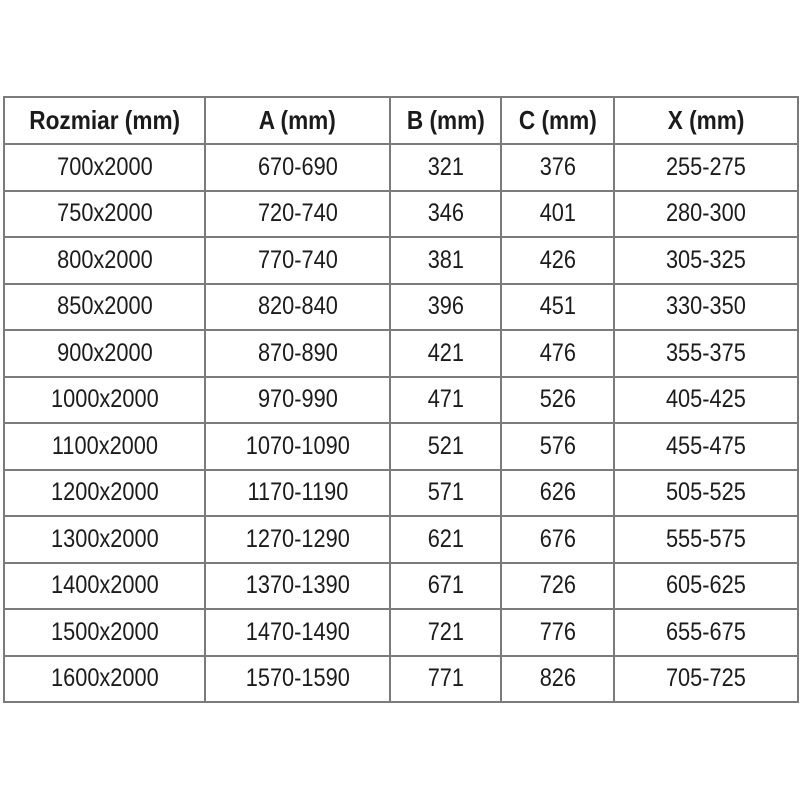 The width and height of the screenshot is (800, 800). I want to click on table-cell-value: 1470-1490, so click(297, 631).